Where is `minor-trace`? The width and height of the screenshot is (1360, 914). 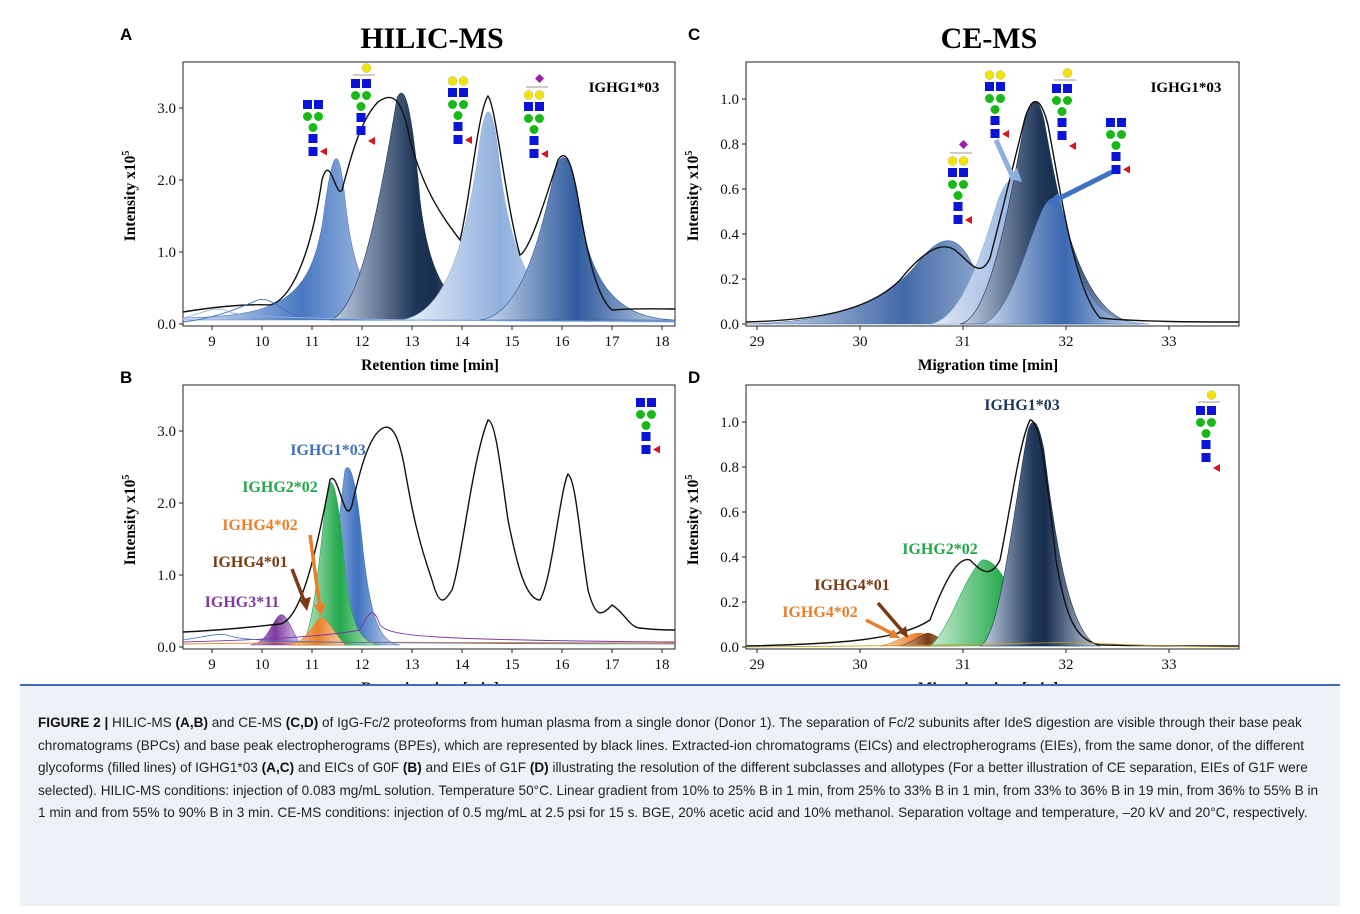 minor-trace is located at coordinates (992, 644).